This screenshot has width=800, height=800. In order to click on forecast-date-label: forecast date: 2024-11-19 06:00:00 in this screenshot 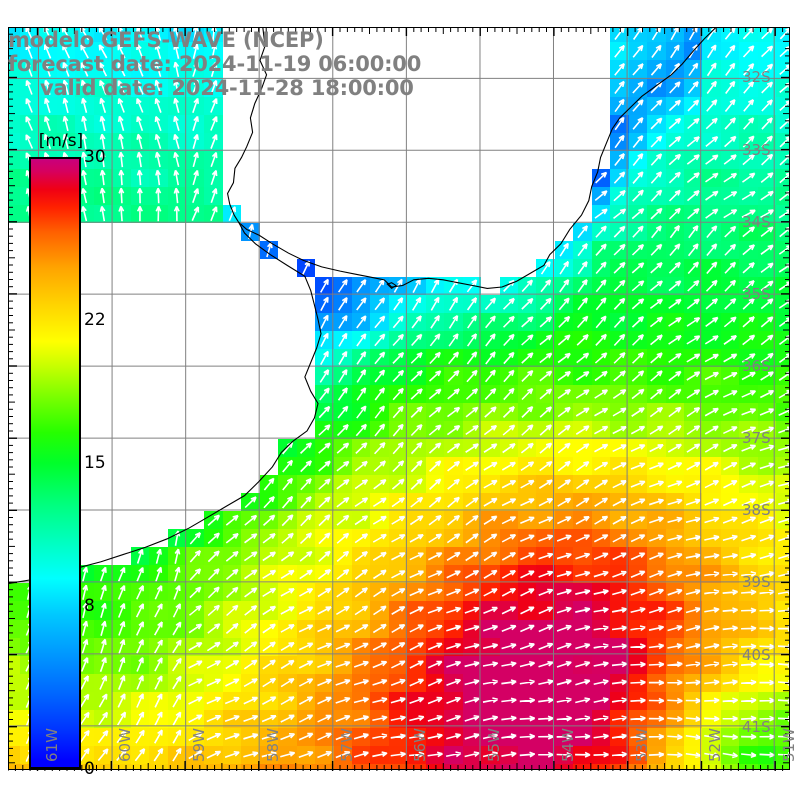, I will do `click(215, 64)`.